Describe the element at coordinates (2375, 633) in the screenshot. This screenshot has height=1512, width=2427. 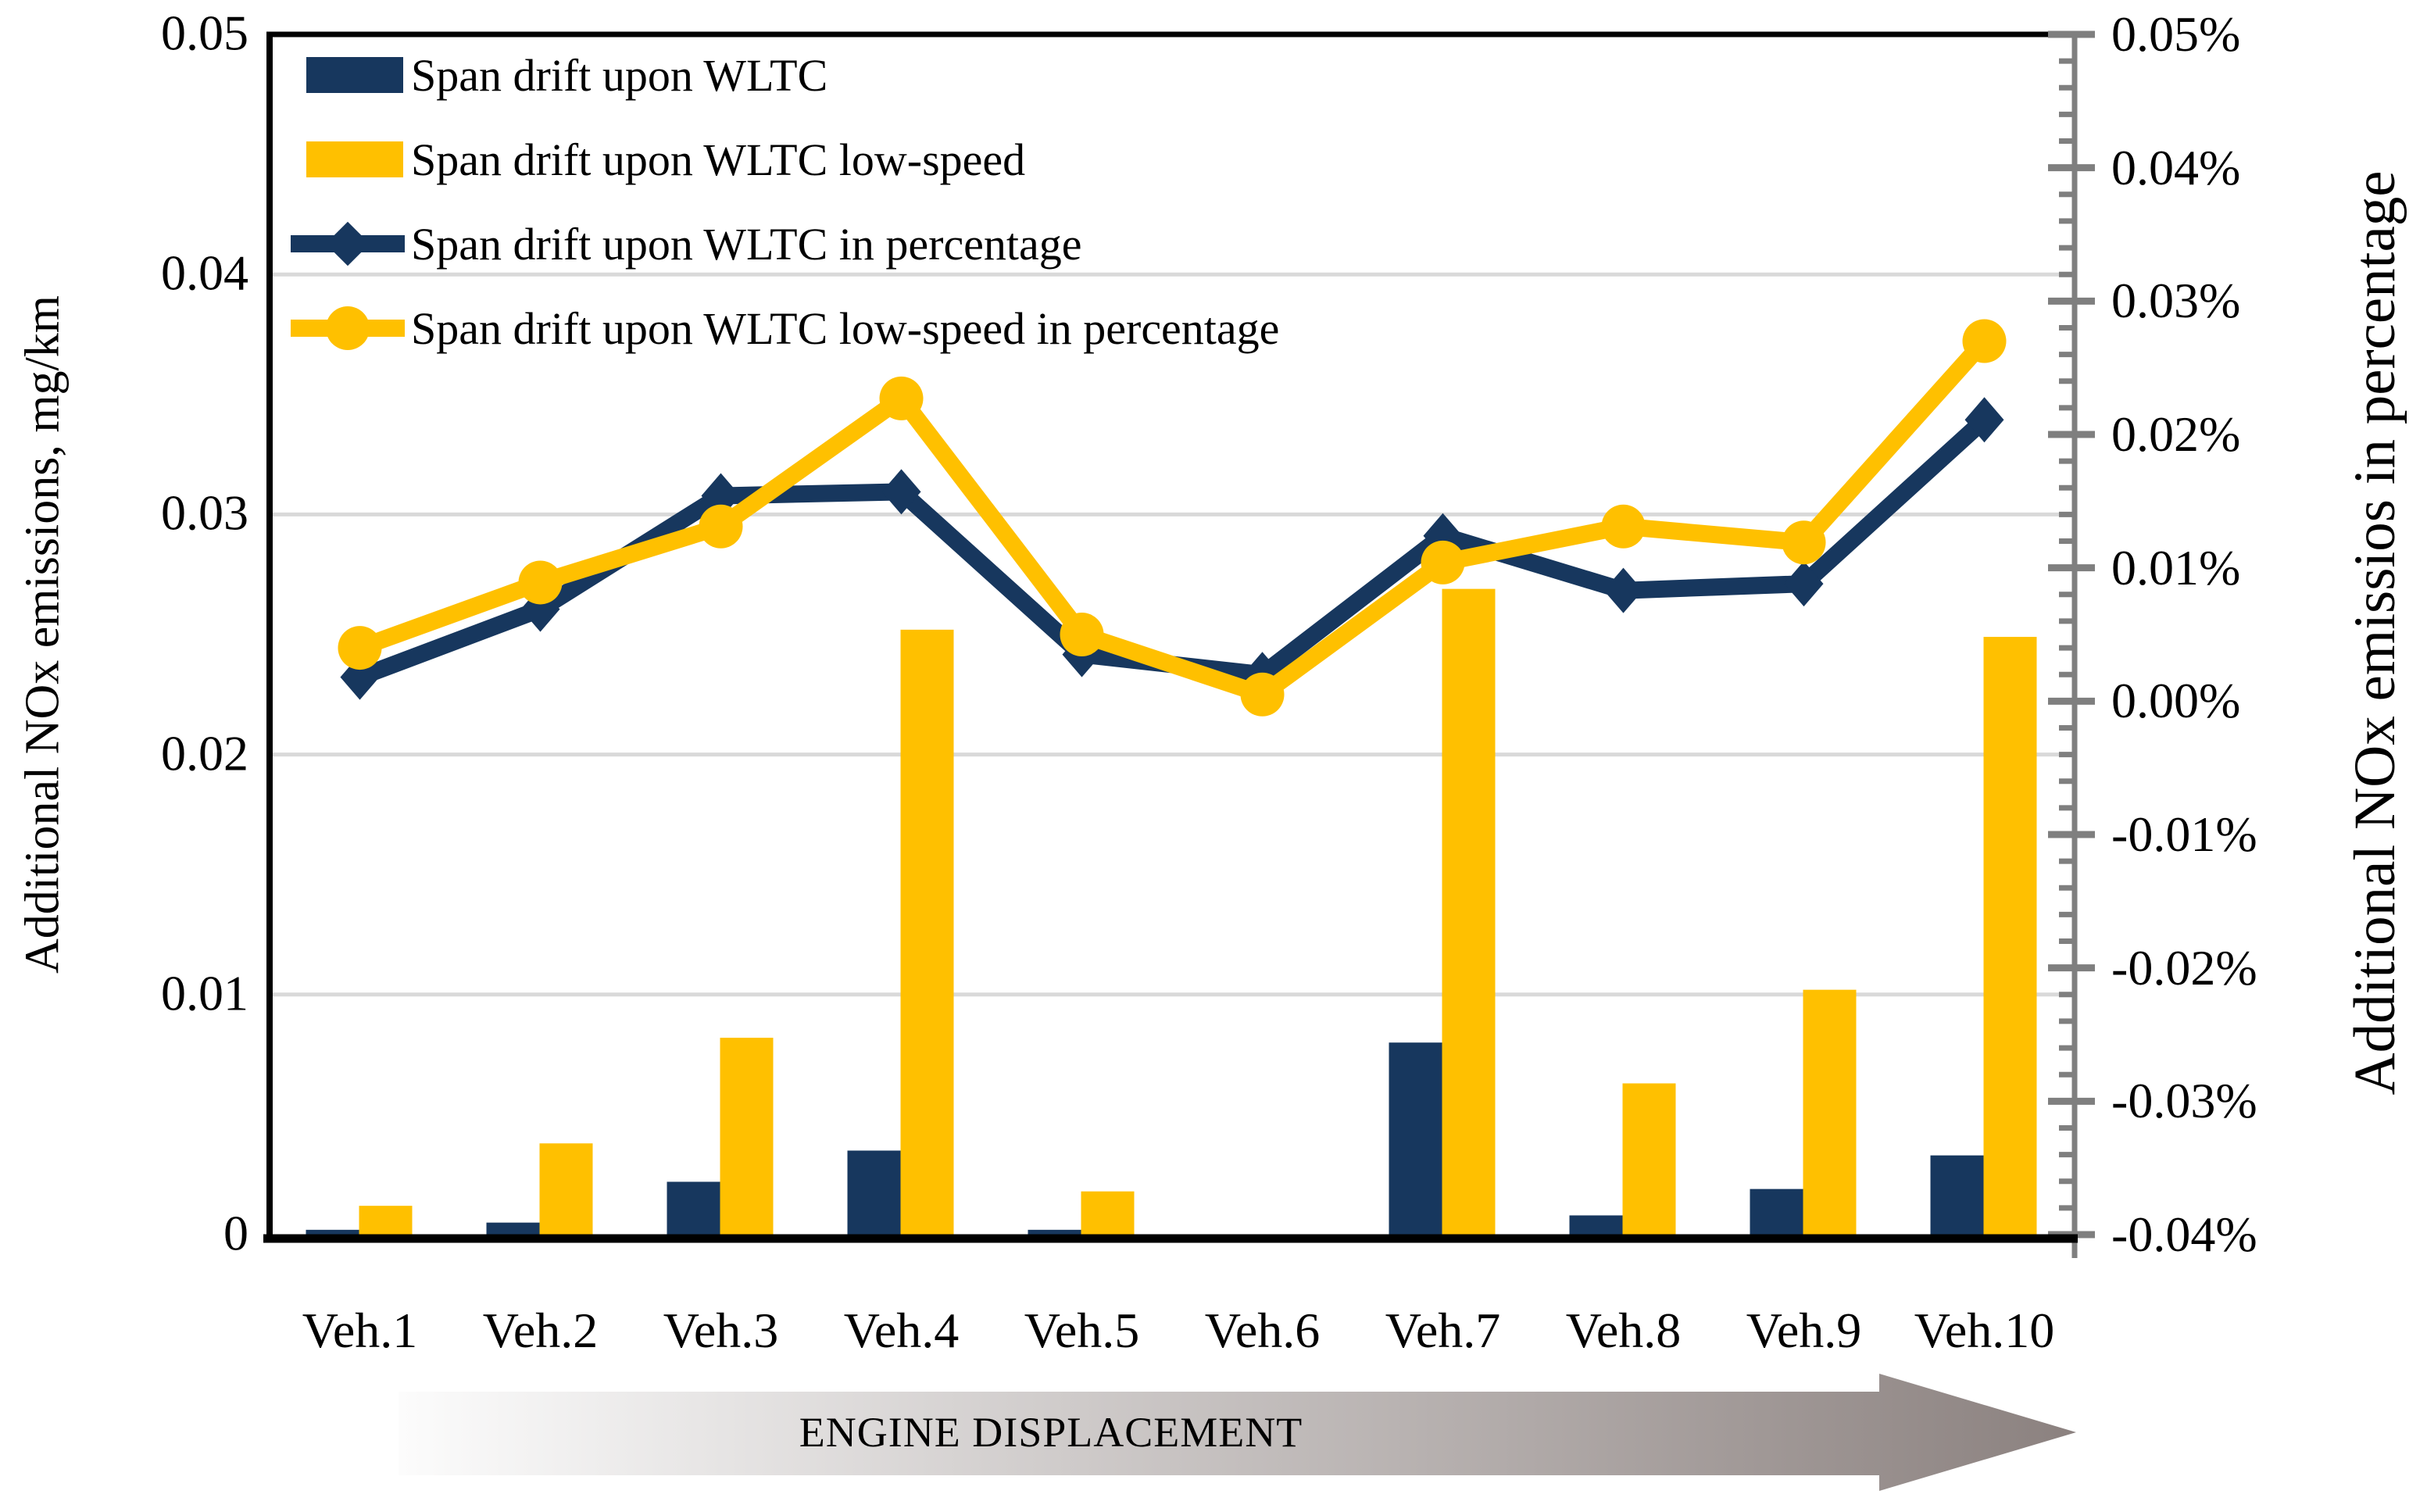
I see `right-axis-title: Additional NOx emissios in percentage` at that location.